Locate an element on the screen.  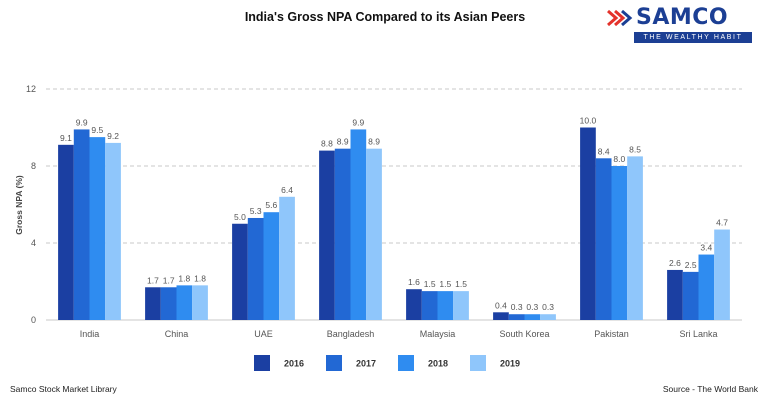
bar-2017-india is located at coordinates (81, 224).